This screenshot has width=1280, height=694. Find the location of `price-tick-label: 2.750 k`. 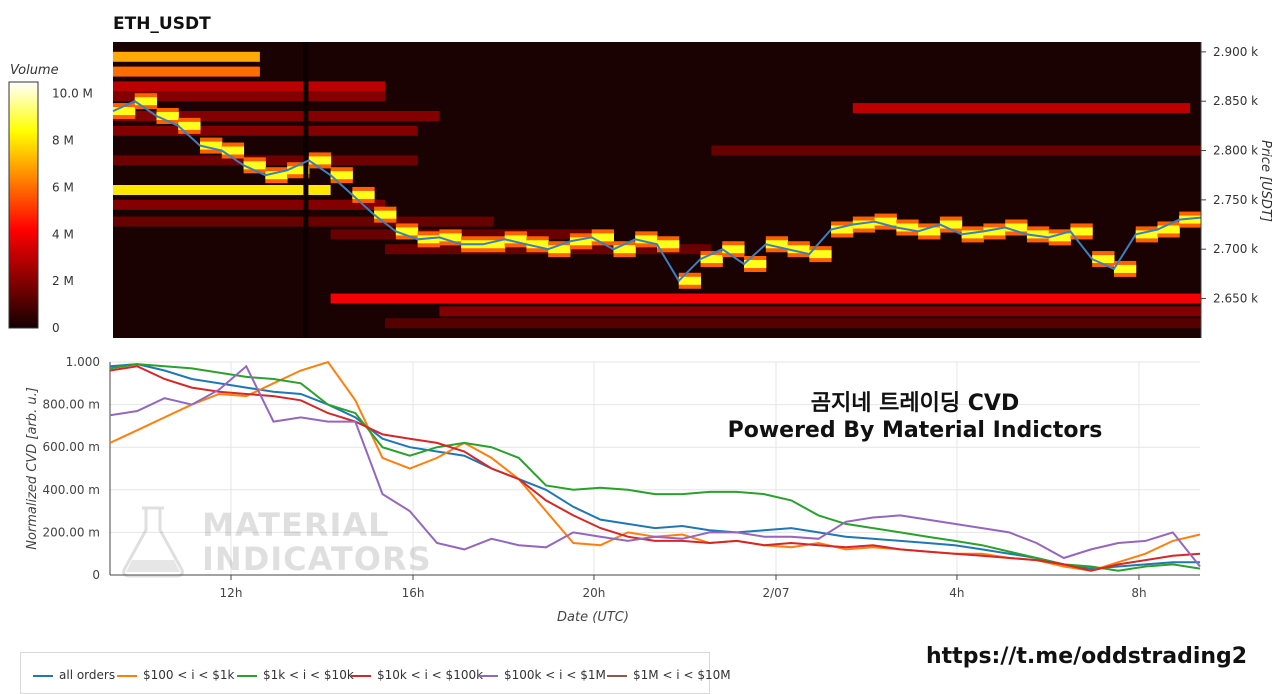

price-tick-label: 2.750 k is located at coordinates (1235, 200).